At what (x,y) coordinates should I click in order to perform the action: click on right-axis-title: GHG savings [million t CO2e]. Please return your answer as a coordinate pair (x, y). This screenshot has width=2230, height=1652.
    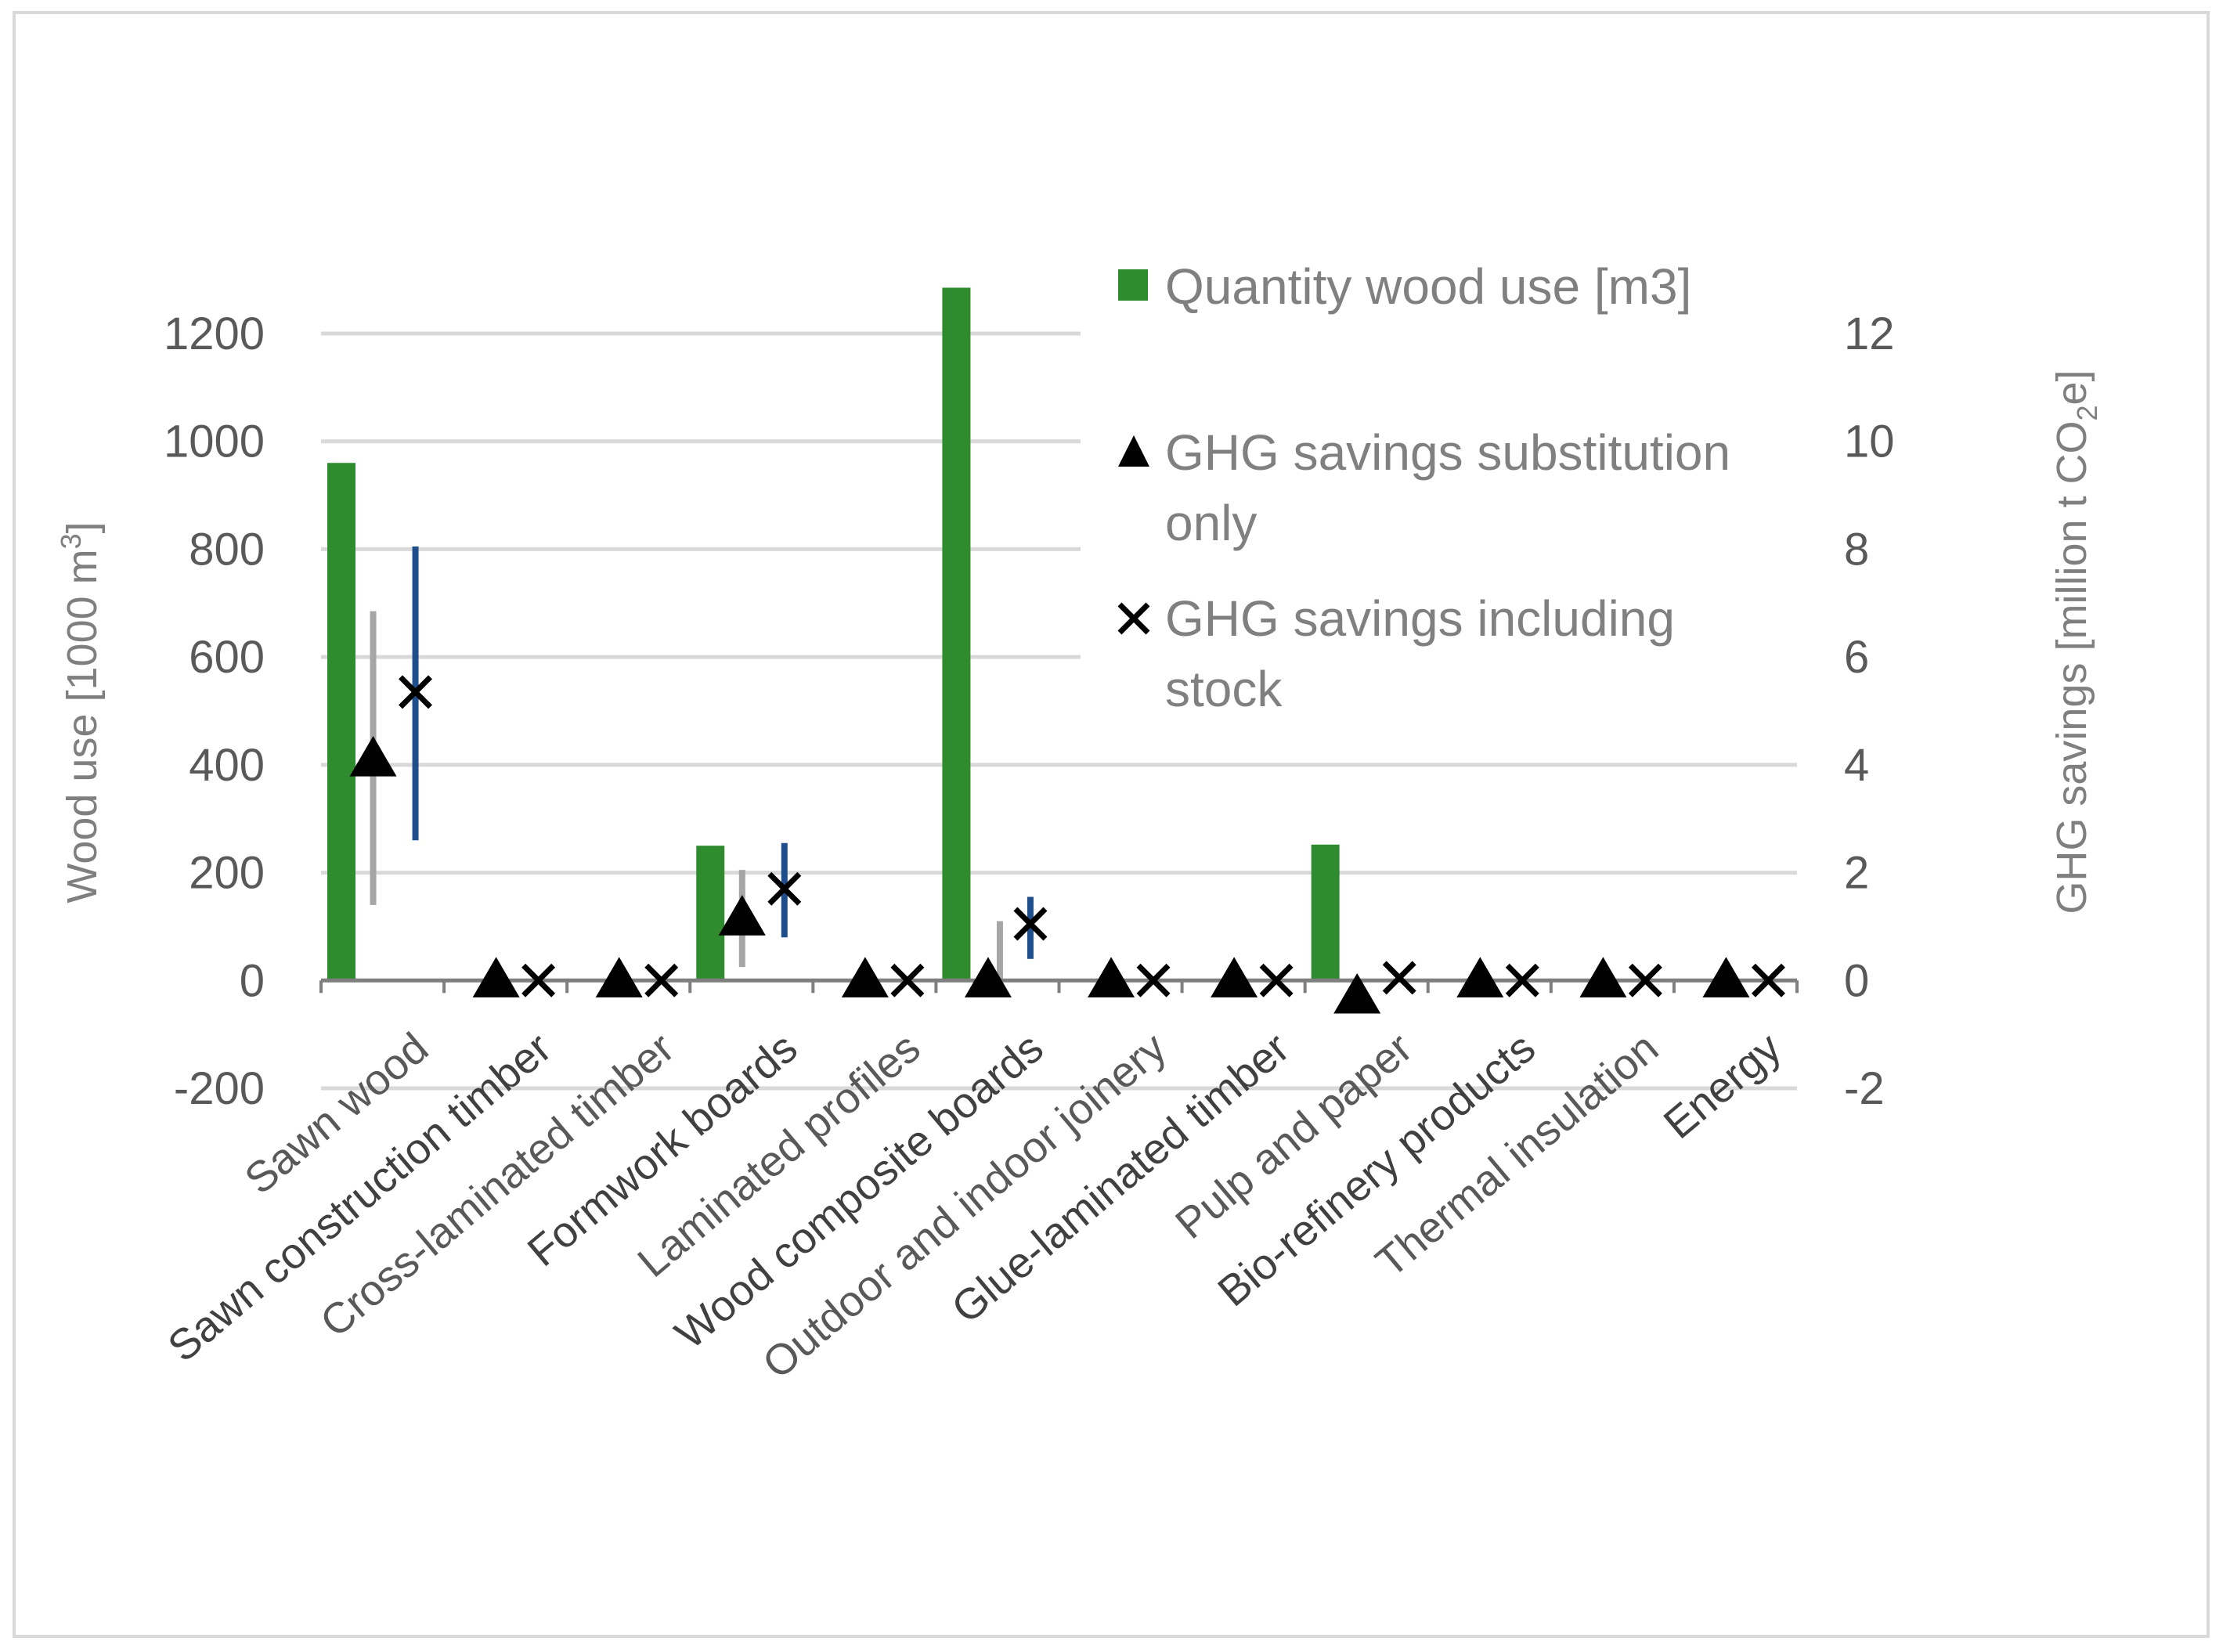
    Looking at the image, I should click on (2075, 642).